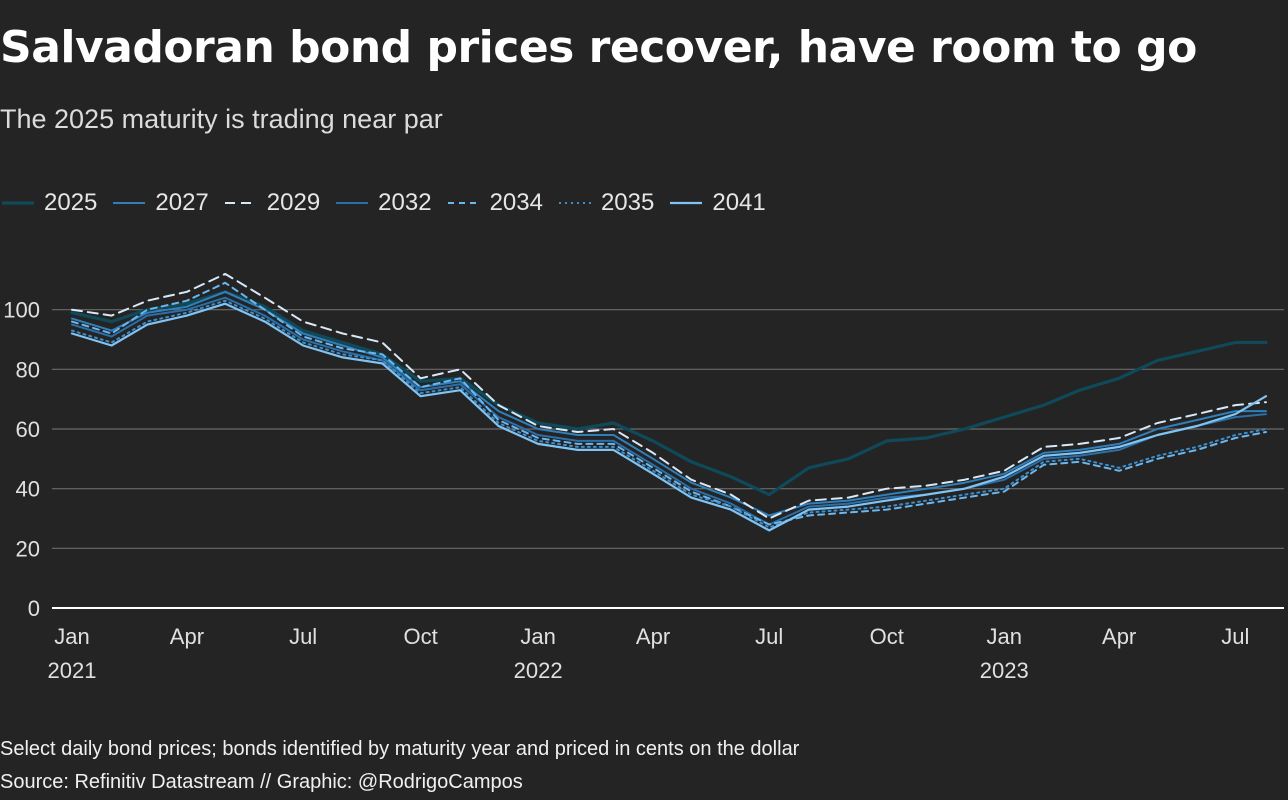  What do you see at coordinates (405, 202) in the screenshot?
I see `legend-label: 2032` at bounding box center [405, 202].